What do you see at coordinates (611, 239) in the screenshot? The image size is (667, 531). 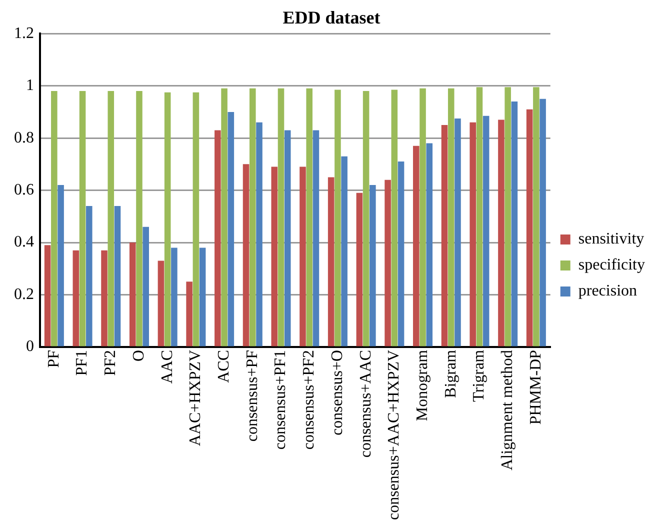 I see `legend-label: sensitivity` at bounding box center [611, 239].